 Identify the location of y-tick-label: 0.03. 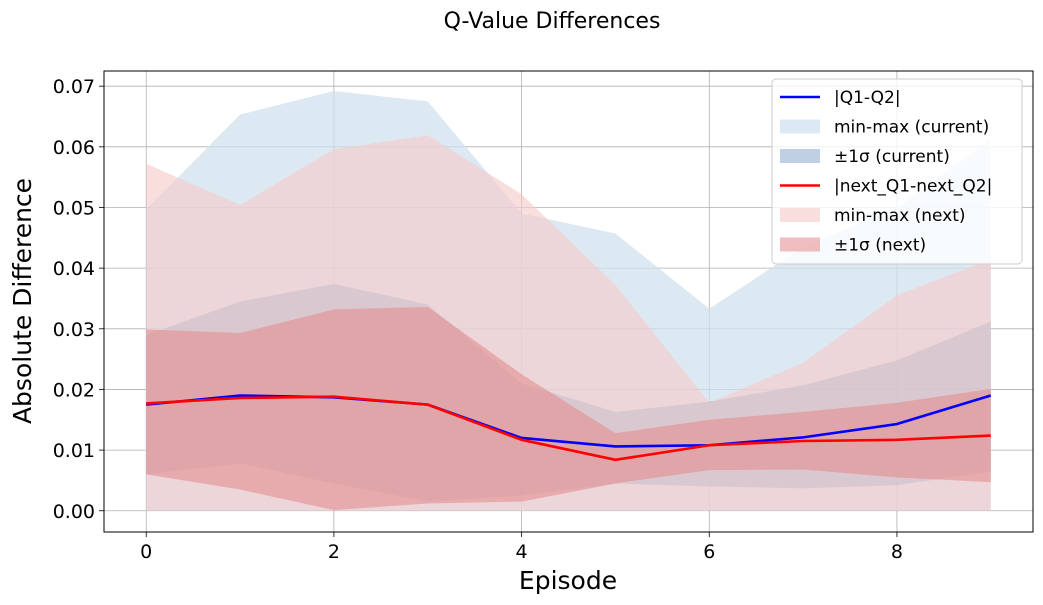
(74, 330).